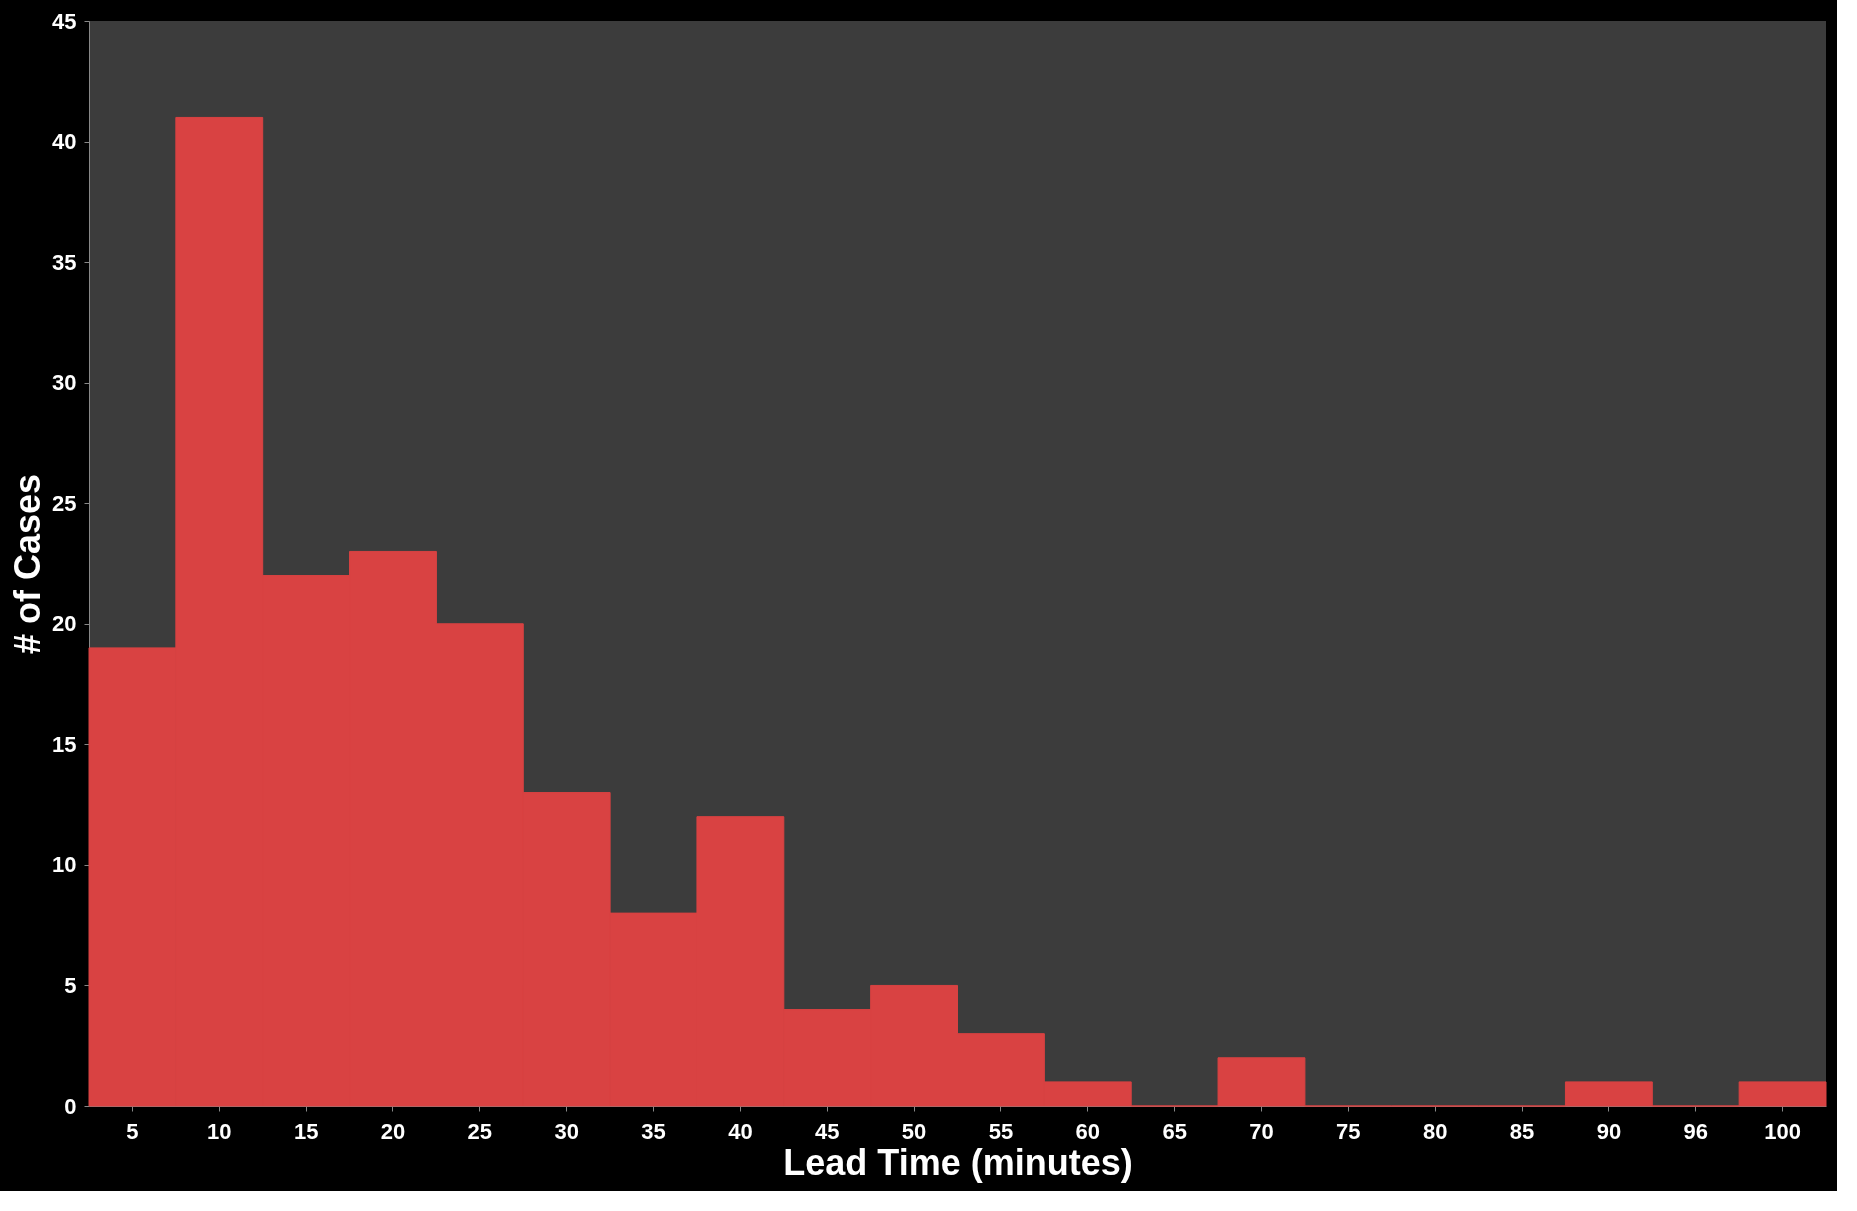  What do you see at coordinates (219, 1131) in the screenshot?
I see `x-tick-label: 10` at bounding box center [219, 1131].